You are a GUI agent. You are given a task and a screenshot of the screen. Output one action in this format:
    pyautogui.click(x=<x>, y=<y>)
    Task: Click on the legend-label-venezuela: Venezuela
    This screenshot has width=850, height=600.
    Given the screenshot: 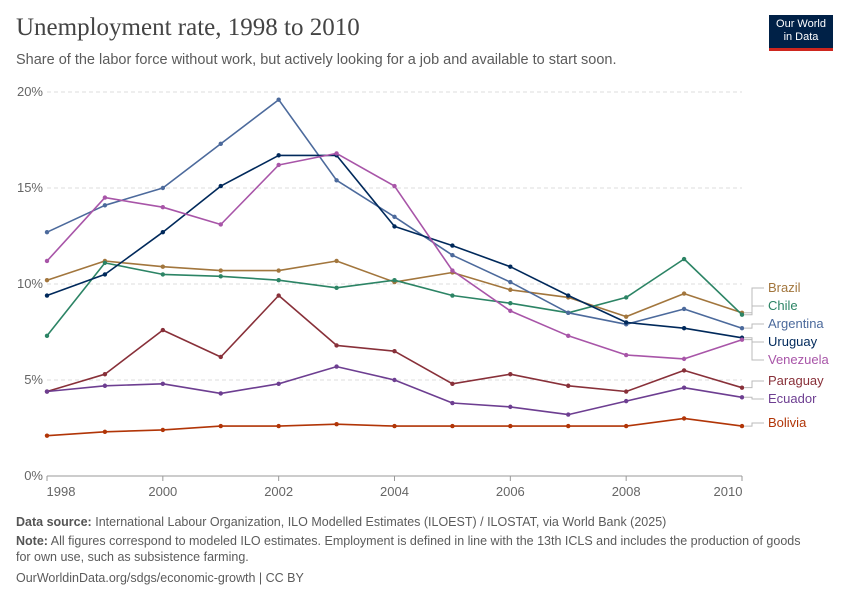 What is the action you would take?
    pyautogui.click(x=798, y=359)
    